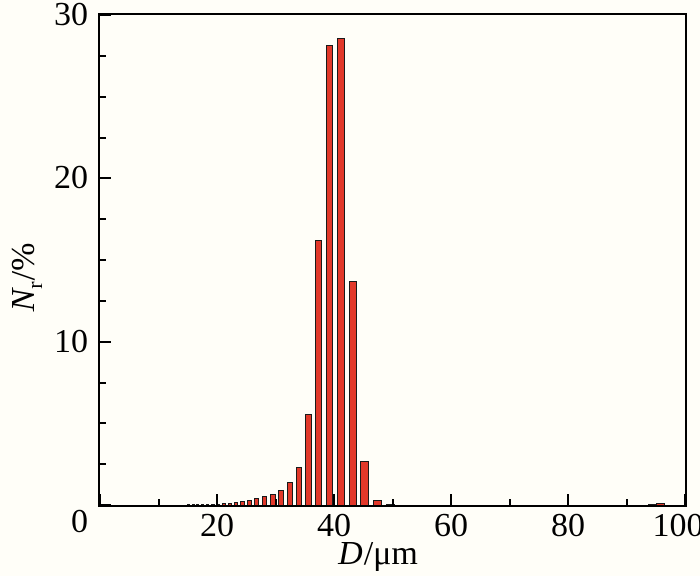  I want to click on x-axis-tick-label: 20, so click(217, 525).